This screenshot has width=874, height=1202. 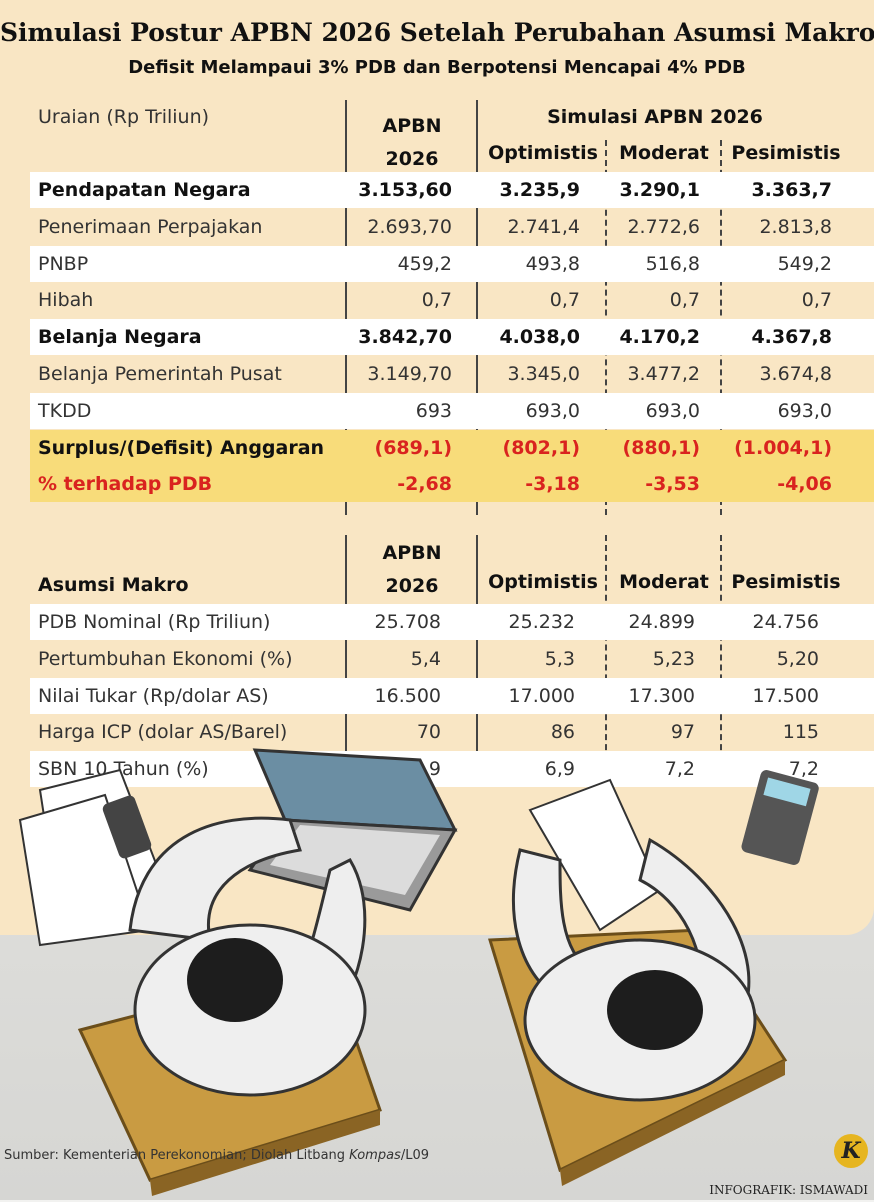 What do you see at coordinates (655, 117) in the screenshot?
I see `group-header: Simulasi APBN 2026` at bounding box center [655, 117].